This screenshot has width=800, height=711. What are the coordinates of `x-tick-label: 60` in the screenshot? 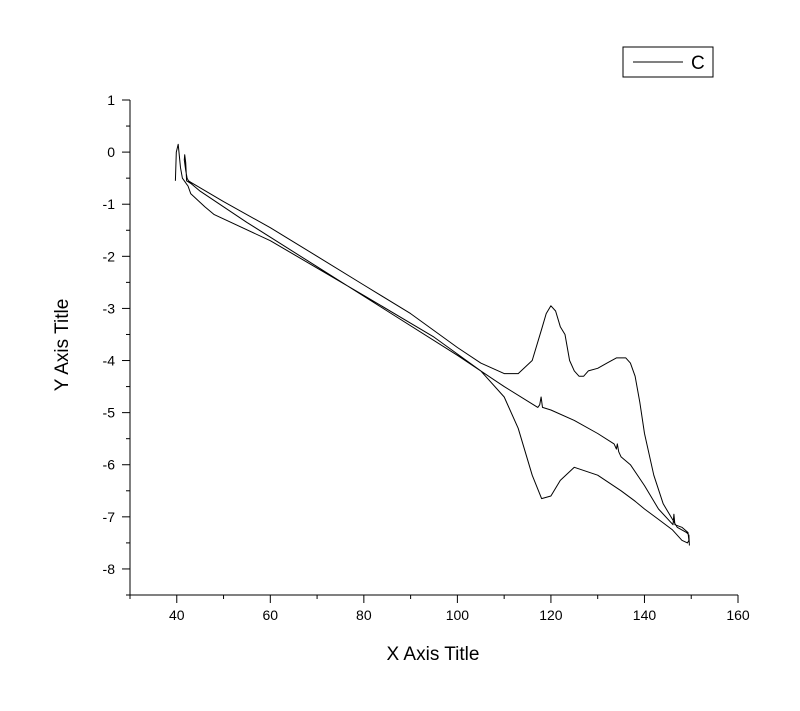 It's located at (271, 615).